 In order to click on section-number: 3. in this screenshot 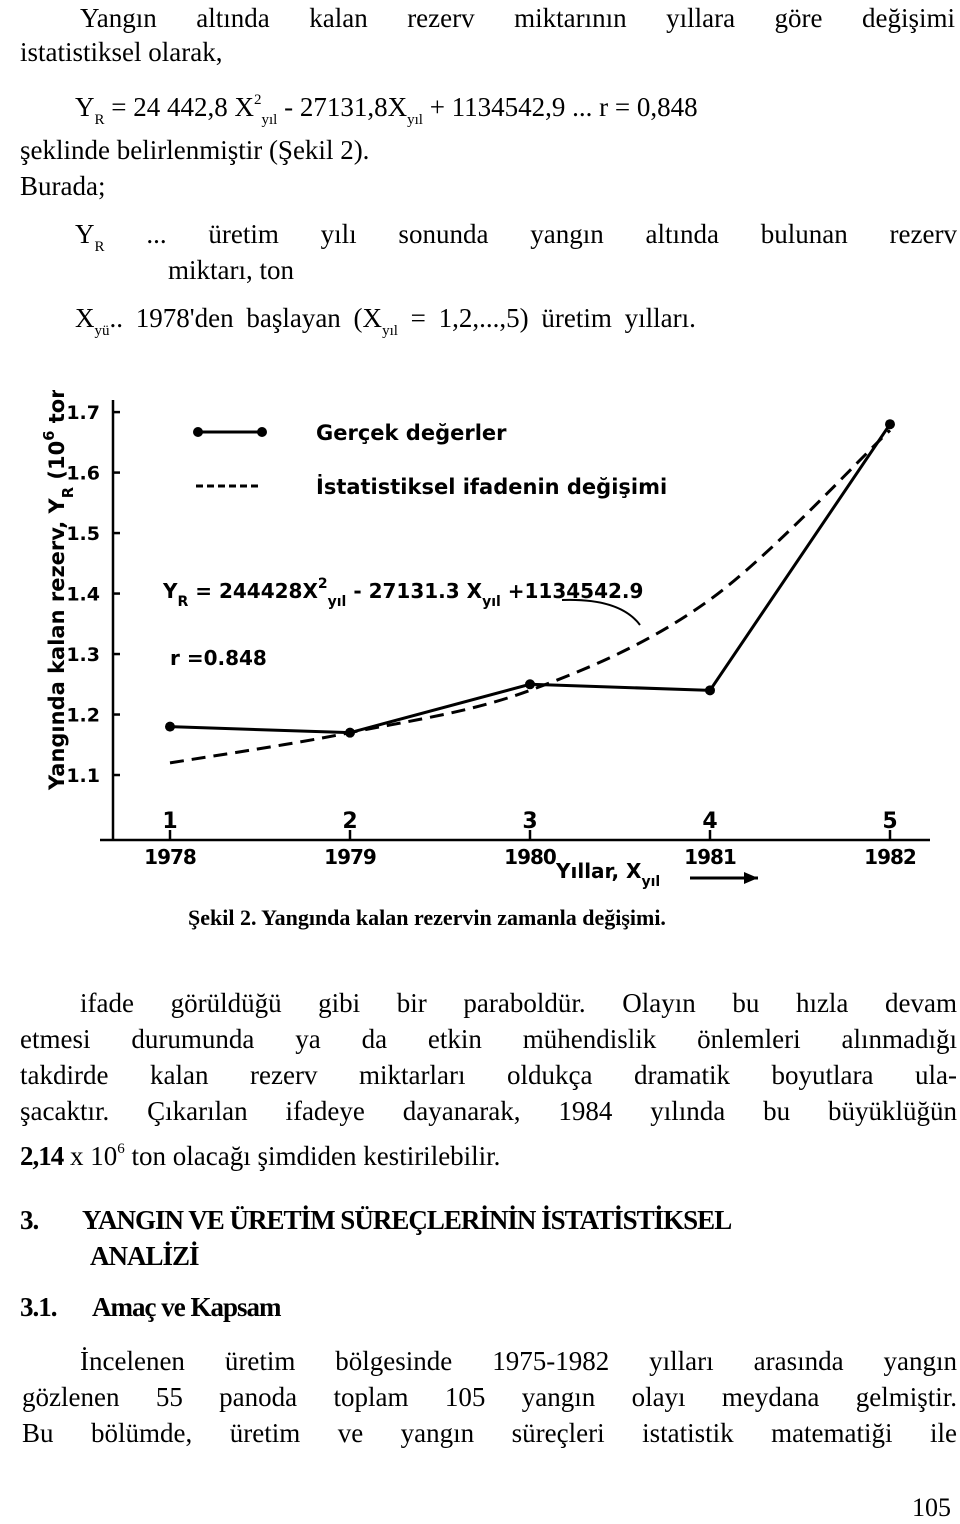, I will do `click(29, 1220)`.